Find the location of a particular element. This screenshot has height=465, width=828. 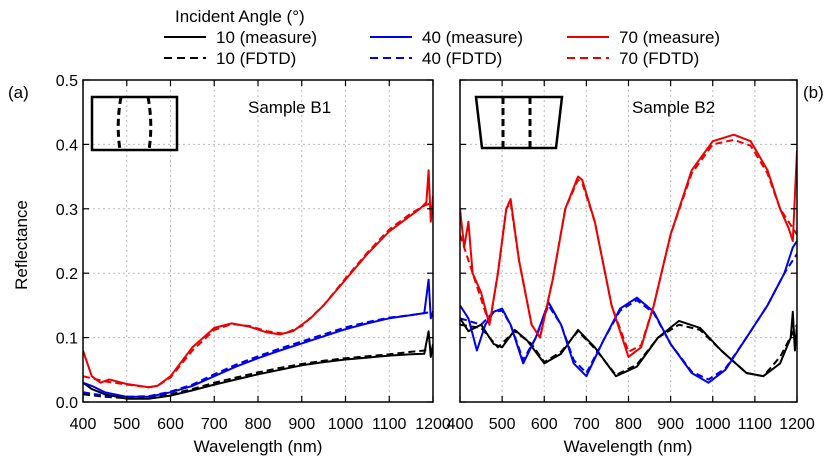

legend-label: 10 (measure) is located at coordinates (266, 37).